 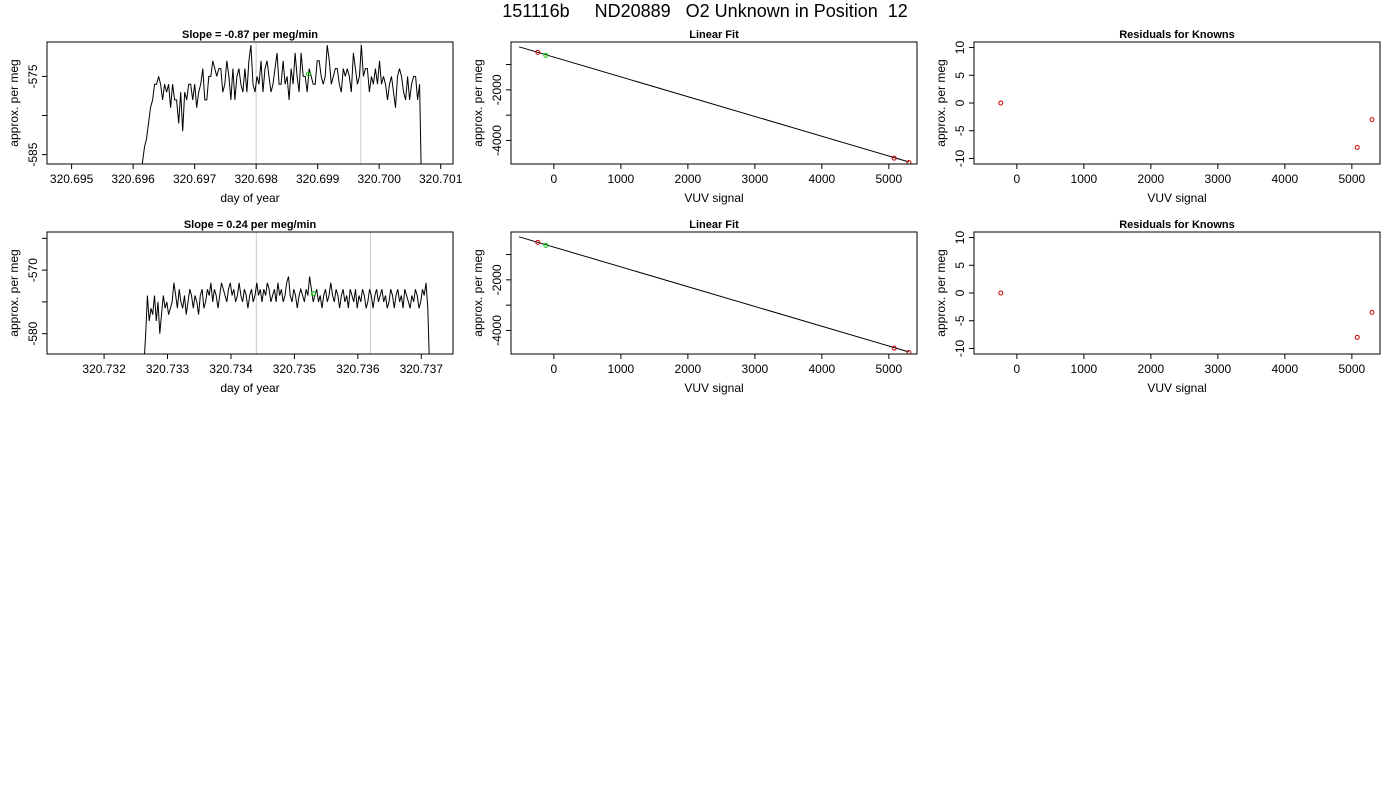 I want to click on unknown-marker, so click(x=313, y=294).